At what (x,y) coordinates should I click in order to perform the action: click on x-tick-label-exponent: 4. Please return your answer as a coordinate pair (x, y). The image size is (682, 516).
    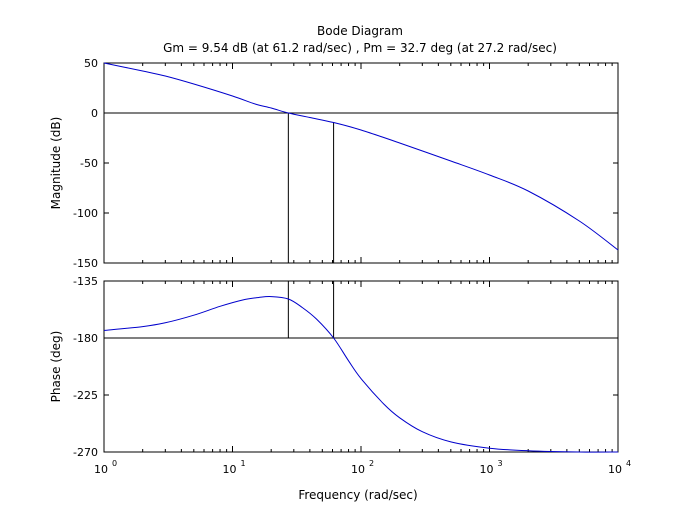
    Looking at the image, I should click on (628, 463).